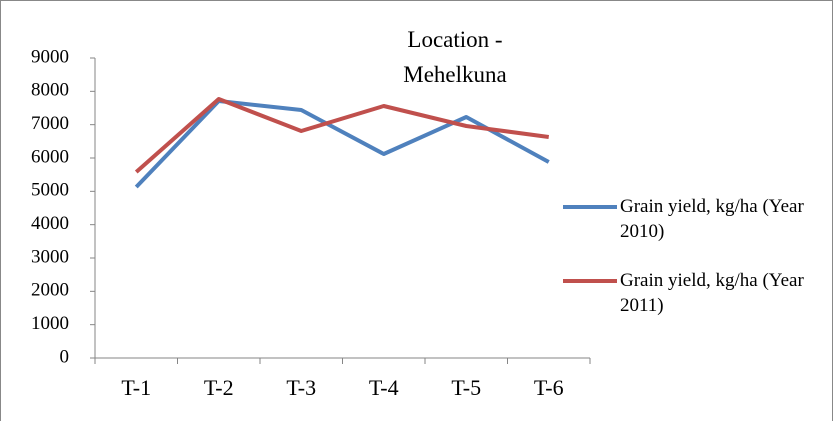  I want to click on y-tick-label: 5000, so click(50, 190).